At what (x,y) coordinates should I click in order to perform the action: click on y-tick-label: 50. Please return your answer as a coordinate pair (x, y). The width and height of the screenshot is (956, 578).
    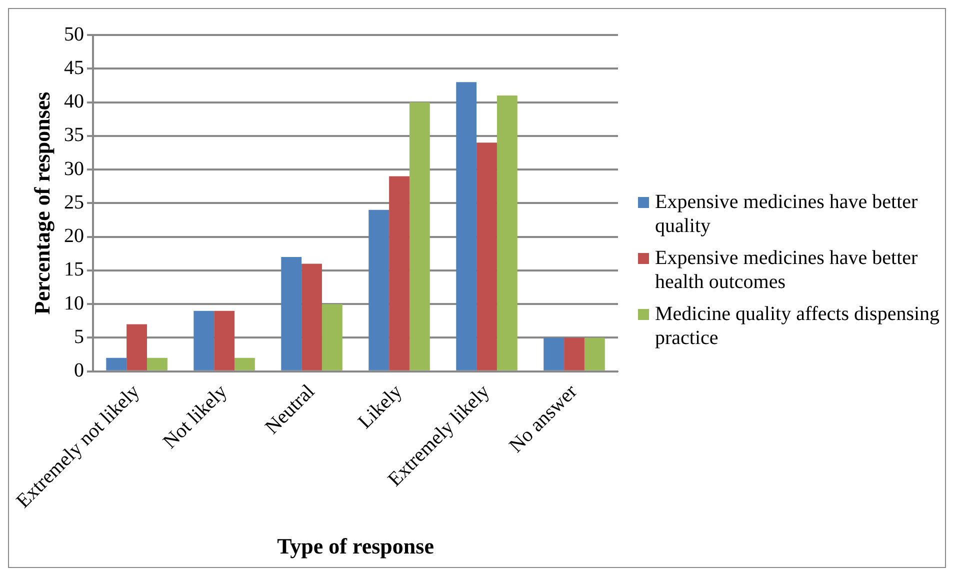
    Looking at the image, I should click on (74, 34).